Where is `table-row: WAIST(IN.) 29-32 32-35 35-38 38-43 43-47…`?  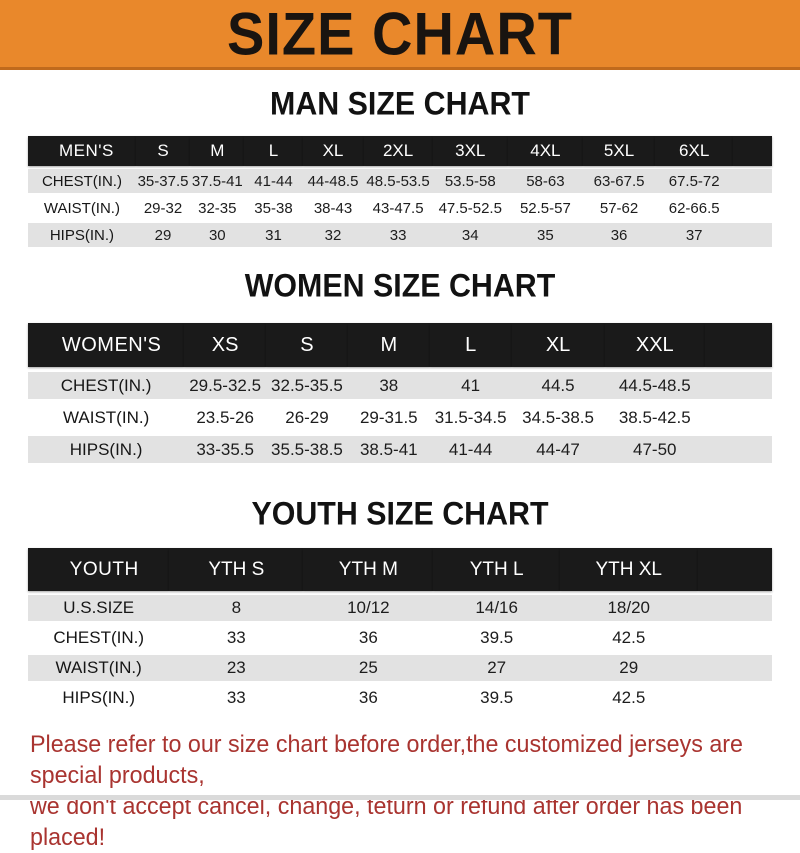 table-row: WAIST(IN.) 29-32 32-35 35-38 38-43 43-47… is located at coordinates (400, 208).